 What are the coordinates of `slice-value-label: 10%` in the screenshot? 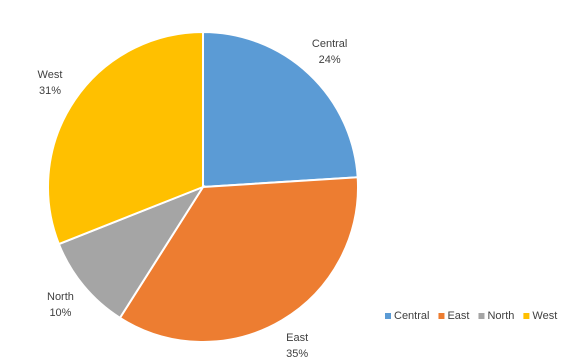 It's located at (60, 313).